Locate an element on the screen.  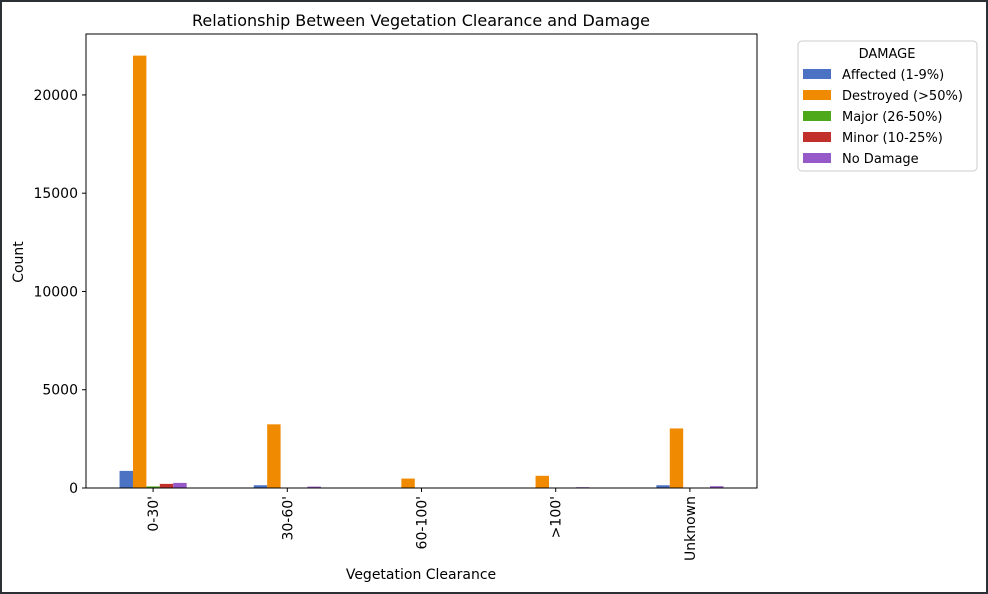
y-tick-label: 0 is located at coordinates (73, 489).